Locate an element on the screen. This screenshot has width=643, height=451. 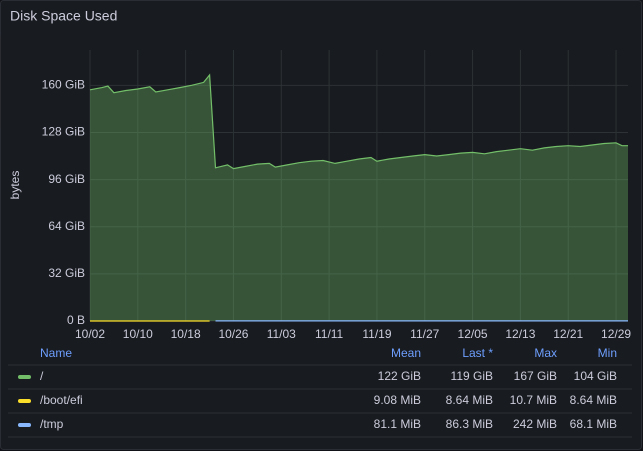
x-tick-label: 10/10 is located at coordinates (138, 334).